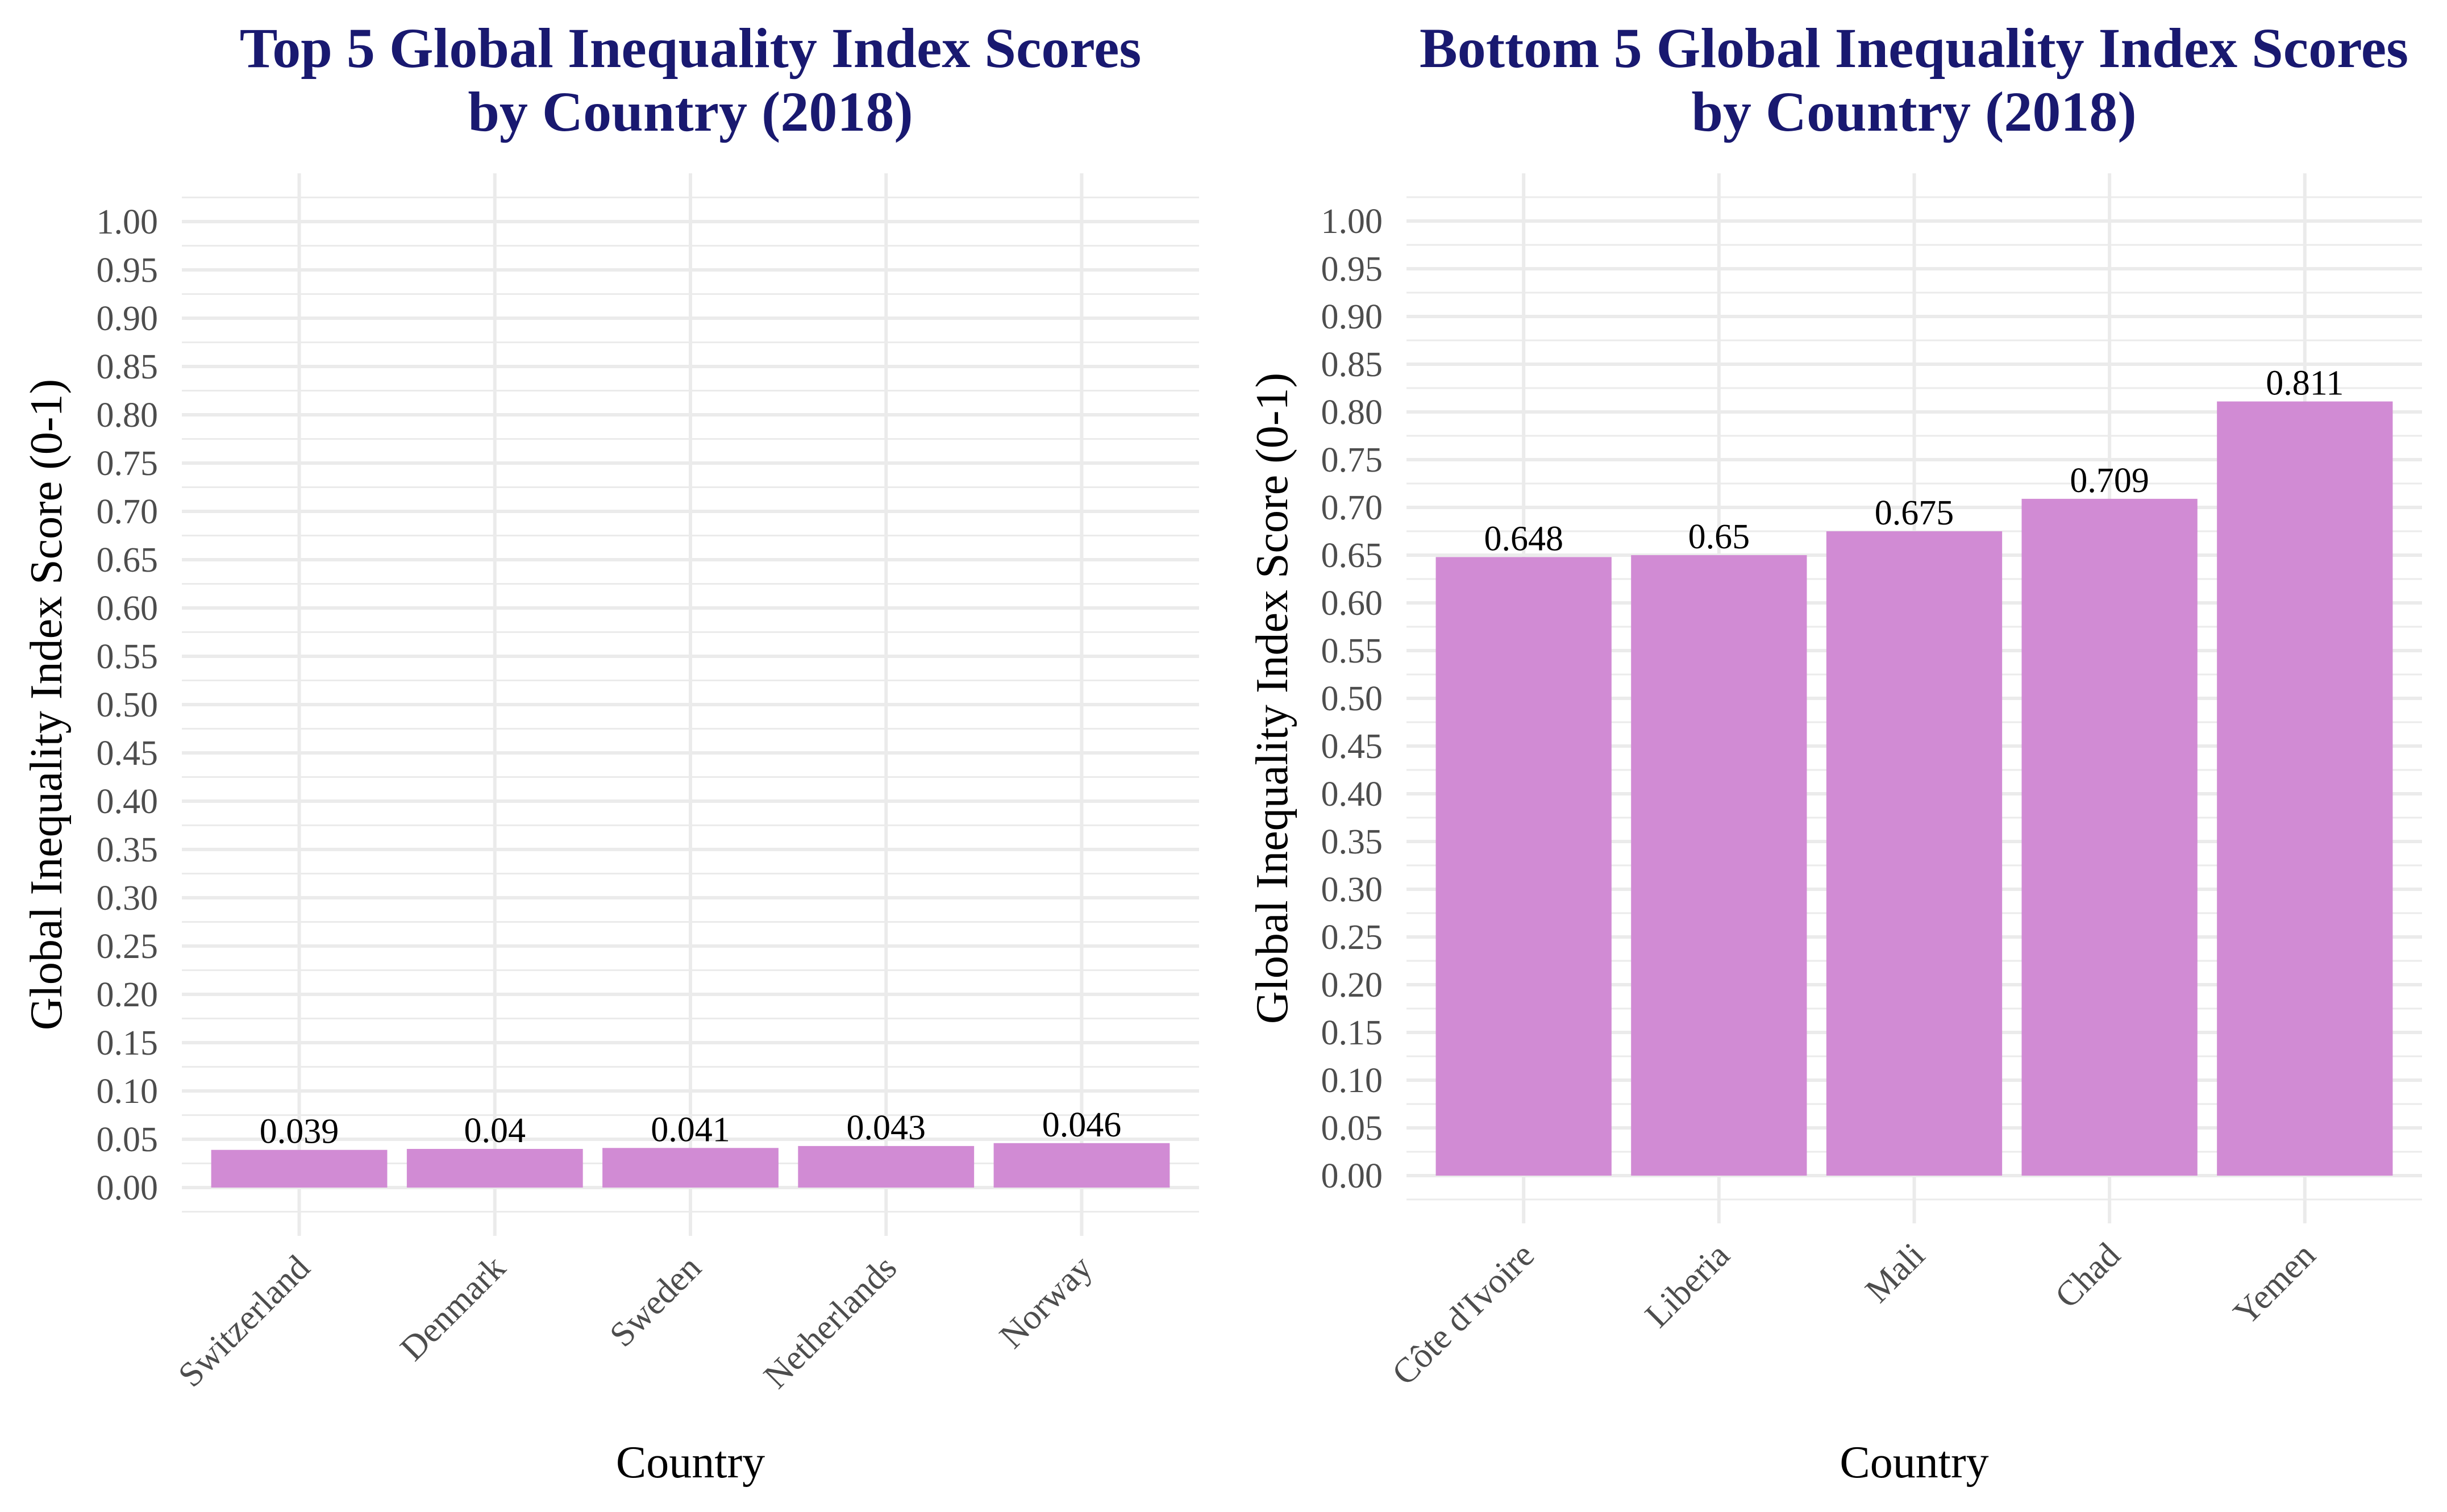  What do you see at coordinates (300, 1132) in the screenshot?
I see `data-label: 0.039` at bounding box center [300, 1132].